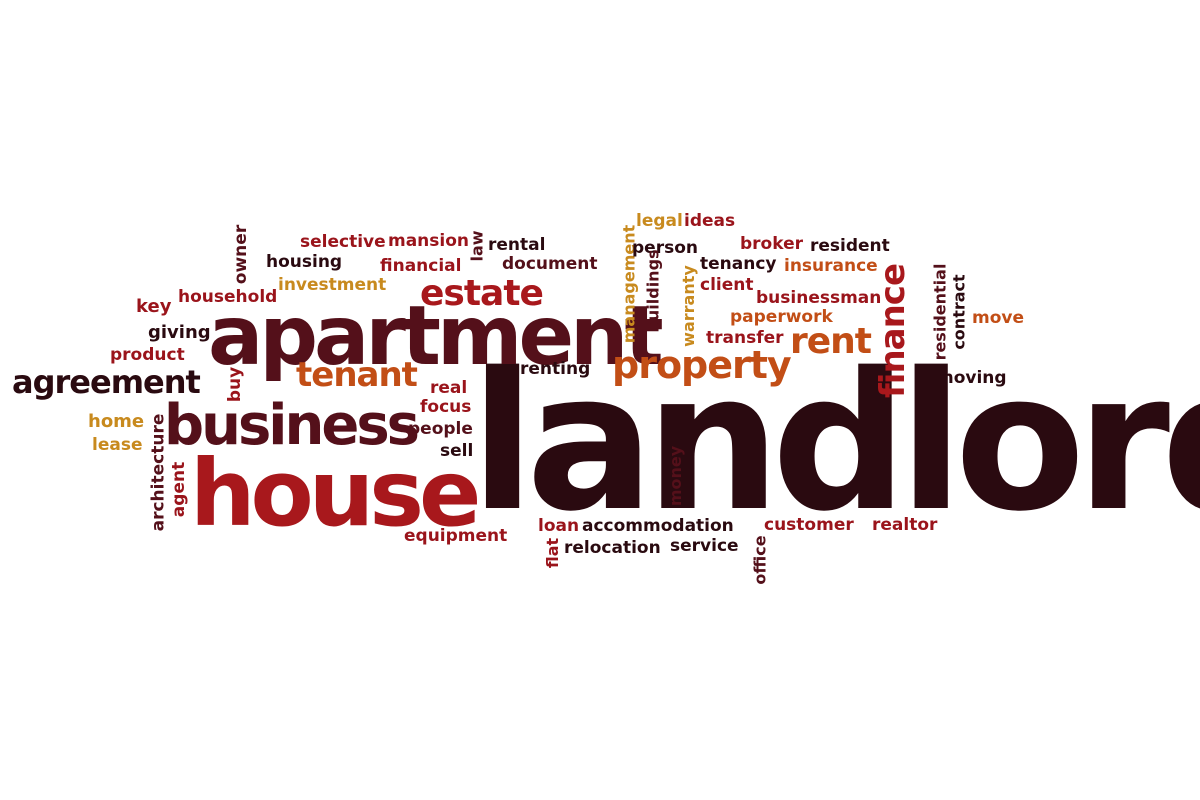 Image resolution: width=1200 pixels, height=800 pixels. I want to click on word-resident: resident, so click(850, 246).